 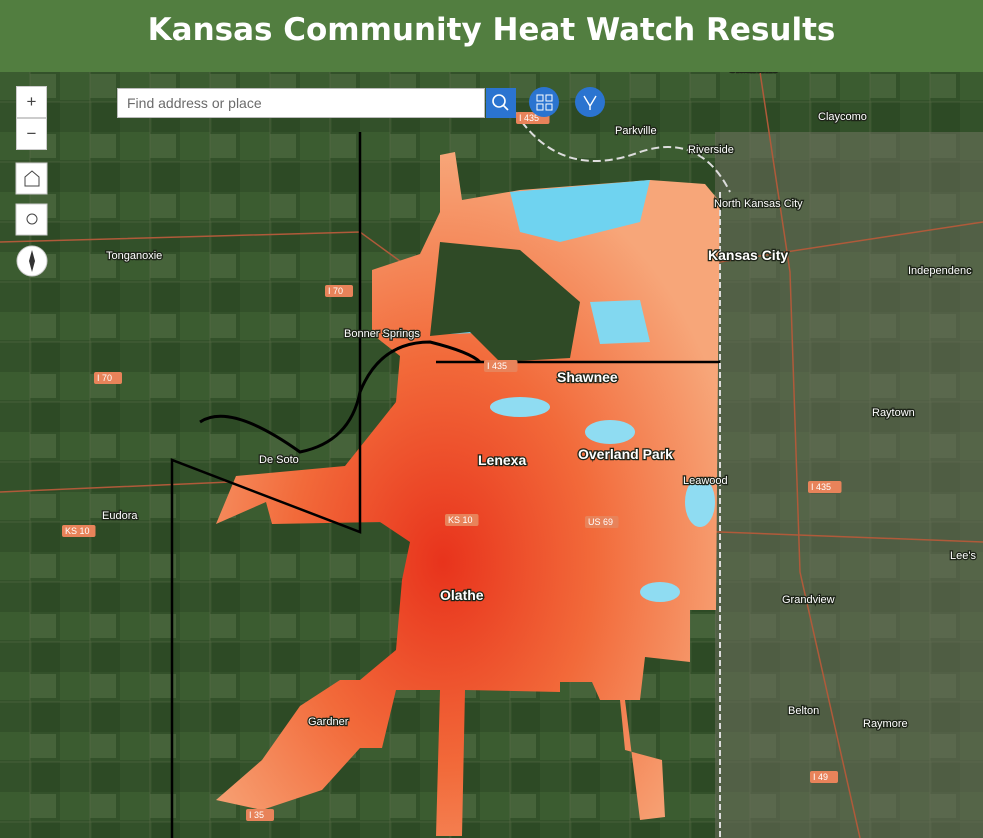 What do you see at coordinates (810, 455) in the screenshot?
I see `road` at bounding box center [810, 455].